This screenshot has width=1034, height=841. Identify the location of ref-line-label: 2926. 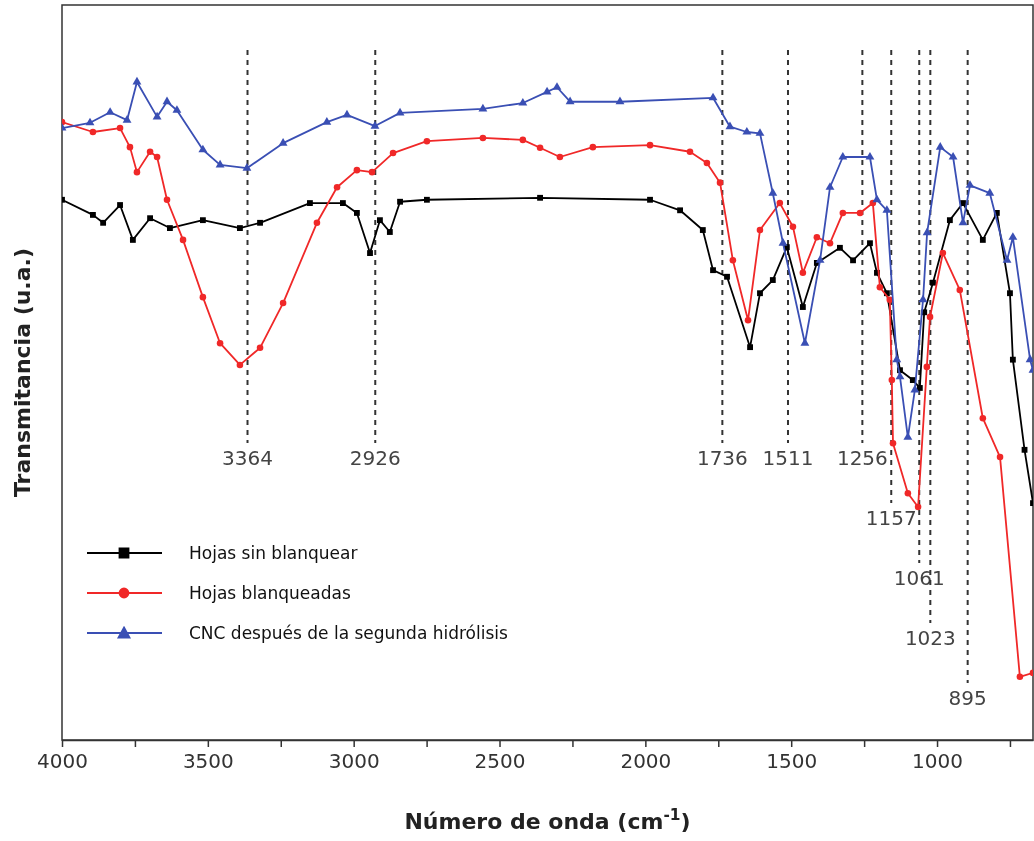
(375, 458).